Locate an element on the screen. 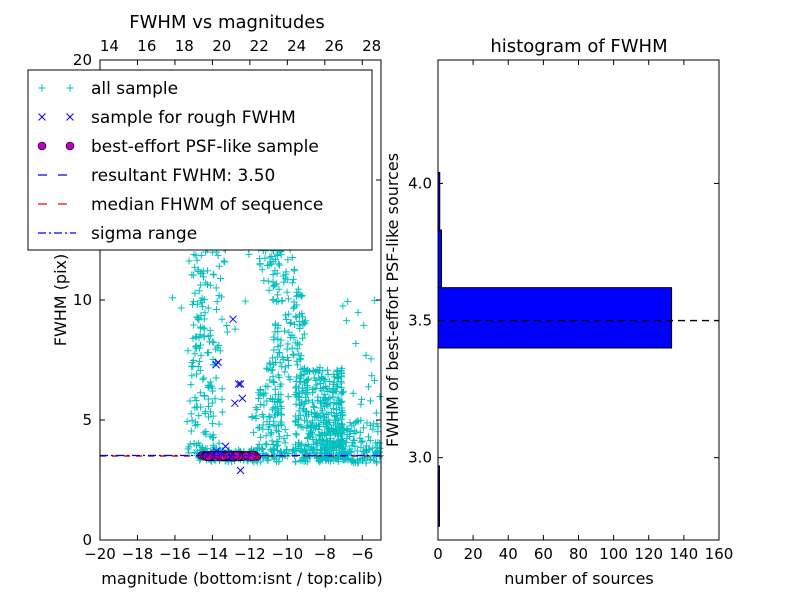  legend-label: median FHWM of sequence is located at coordinates (207, 205).